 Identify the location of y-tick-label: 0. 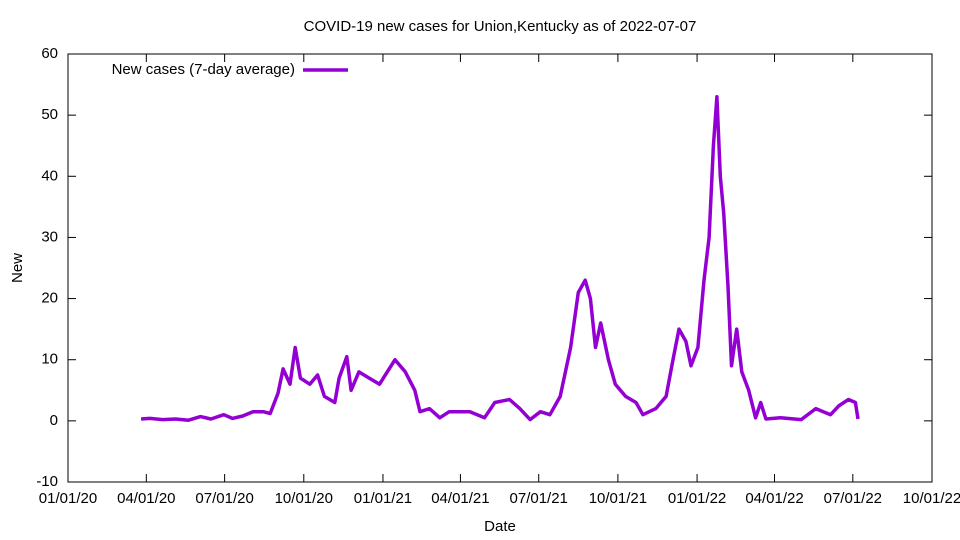
(54, 420).